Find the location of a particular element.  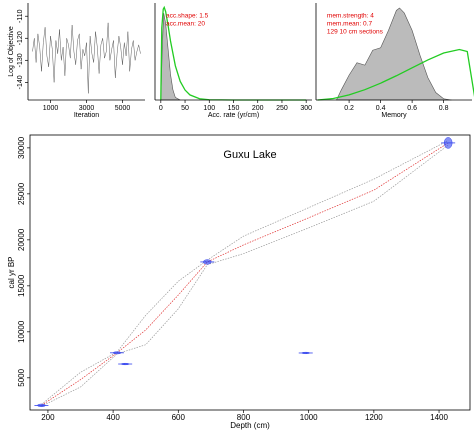

y-tick-label: 10000 is located at coordinates (21, 331).